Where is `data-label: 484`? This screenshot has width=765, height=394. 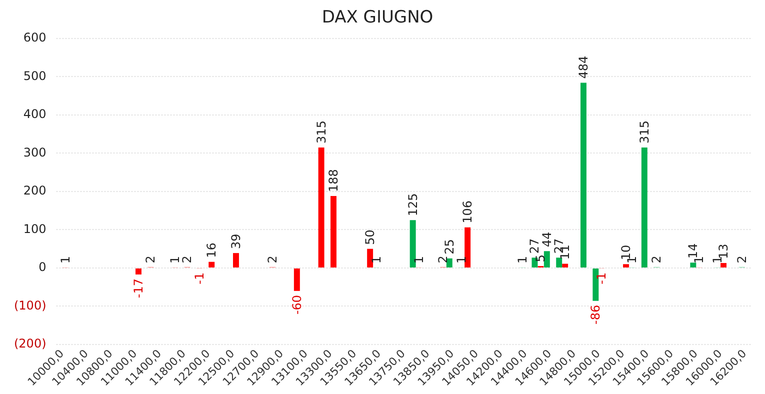
data-label: 484 is located at coordinates (583, 67).